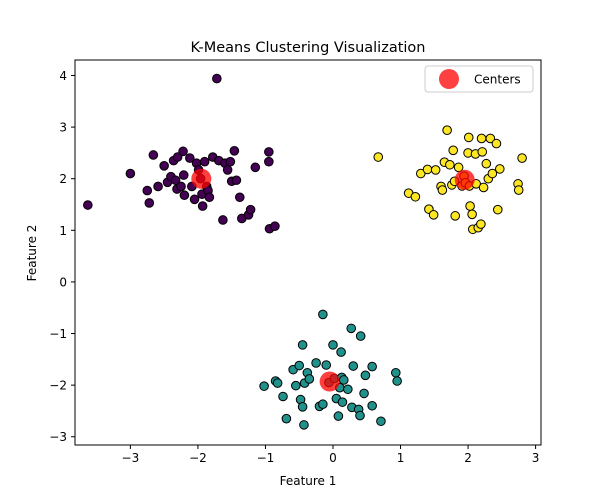 This screenshot has width=600, height=504. I want to click on legend: Centers, so click(479, 79).